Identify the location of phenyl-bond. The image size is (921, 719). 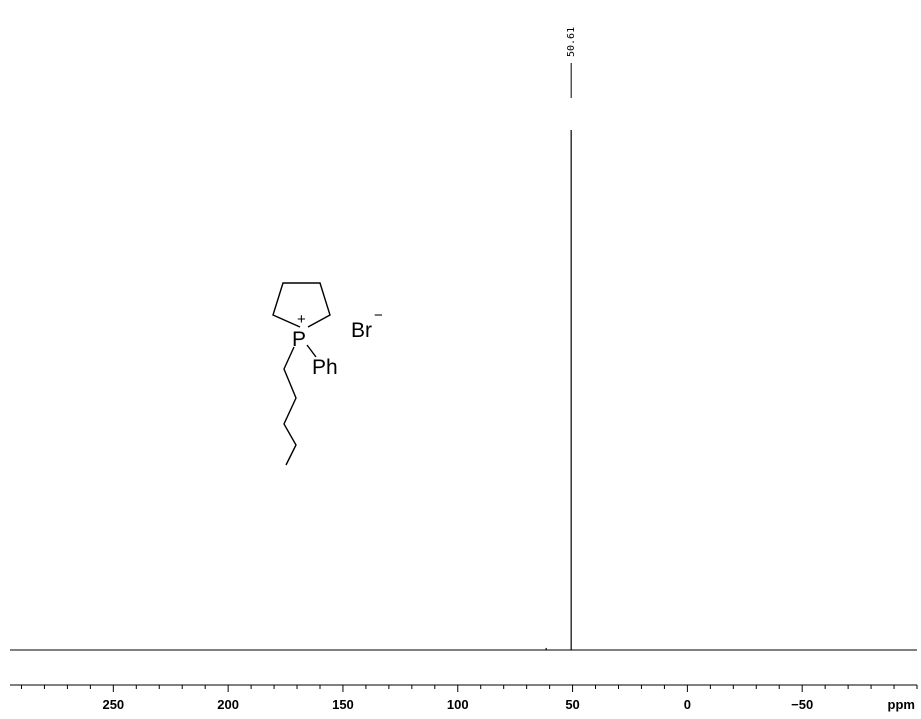
(311, 351).